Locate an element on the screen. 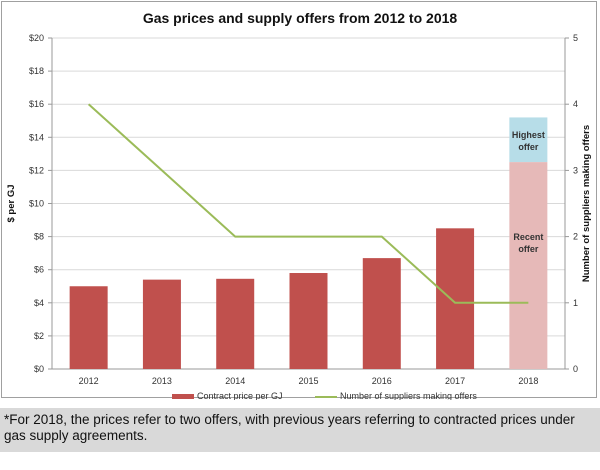 This screenshot has width=600, height=470. y-tick-label: $20 is located at coordinates (36, 38).